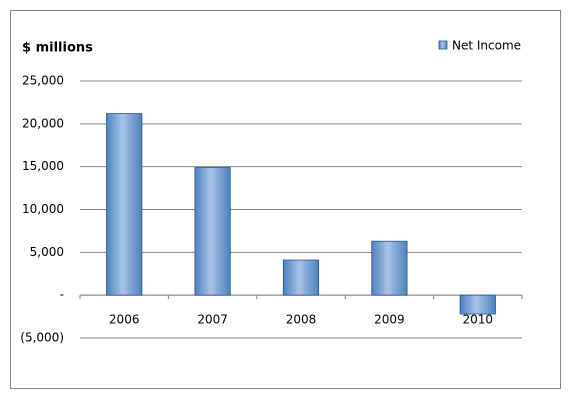 Image resolution: width=576 pixels, height=401 pixels. What do you see at coordinates (486, 46) in the screenshot?
I see `legend-label: Net Income` at bounding box center [486, 46].